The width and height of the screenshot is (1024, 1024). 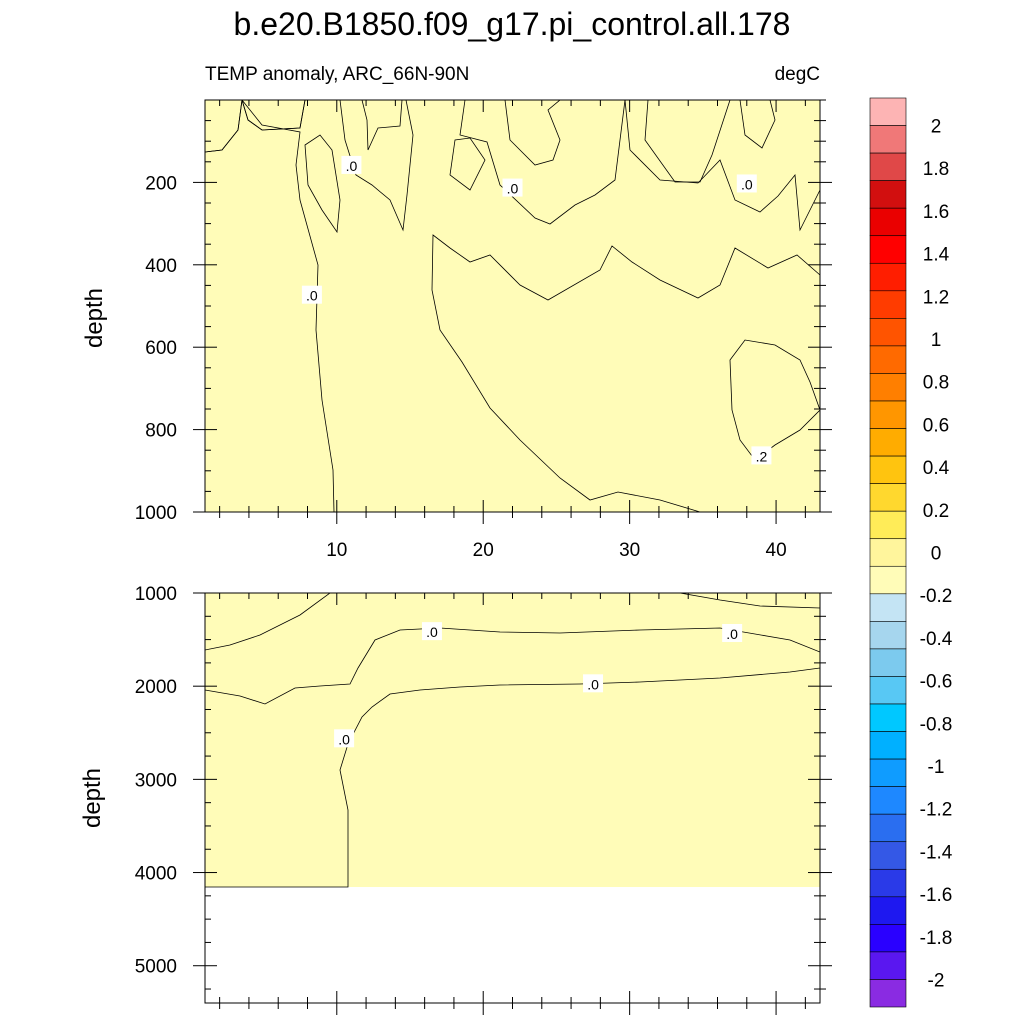 What do you see at coordinates (936, 127) in the screenshot?
I see `colorbar-label: 2` at bounding box center [936, 127].